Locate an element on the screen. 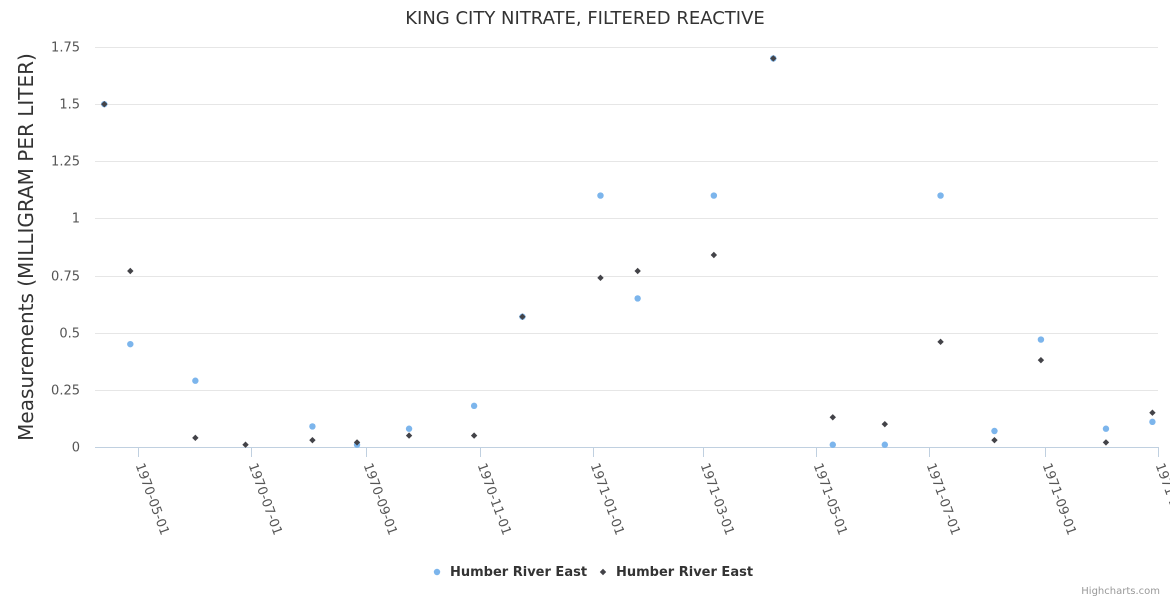 The height and width of the screenshot is (600, 1170). y-tick-label: 0.75 is located at coordinates (65, 277).